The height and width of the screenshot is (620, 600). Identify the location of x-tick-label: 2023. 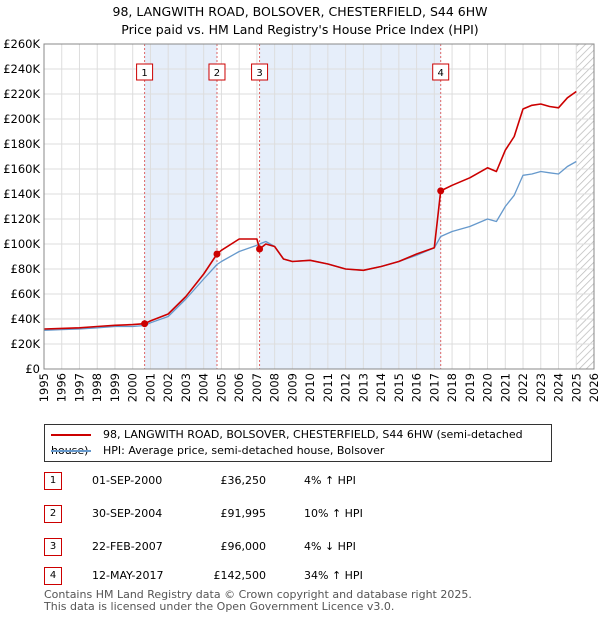
(541, 387).